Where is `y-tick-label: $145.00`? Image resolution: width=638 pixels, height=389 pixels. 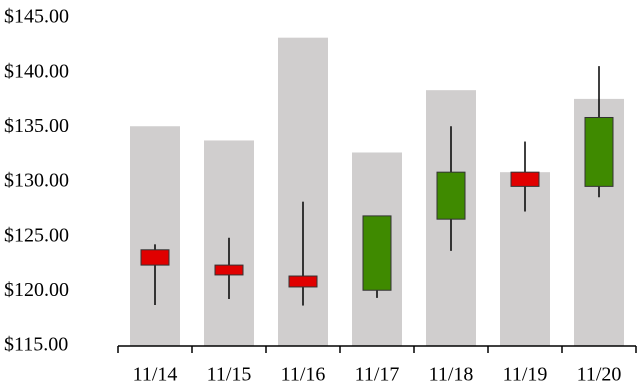 y-tick-label: $145.00 is located at coordinates (36, 17).